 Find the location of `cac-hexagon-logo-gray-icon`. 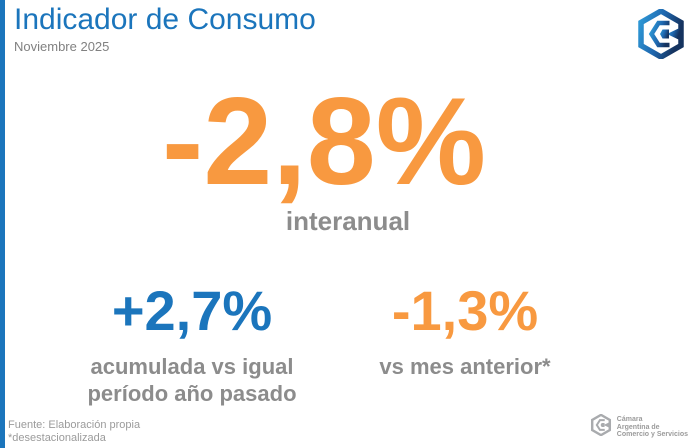

cac-hexagon-logo-gray-icon is located at coordinates (601, 427).